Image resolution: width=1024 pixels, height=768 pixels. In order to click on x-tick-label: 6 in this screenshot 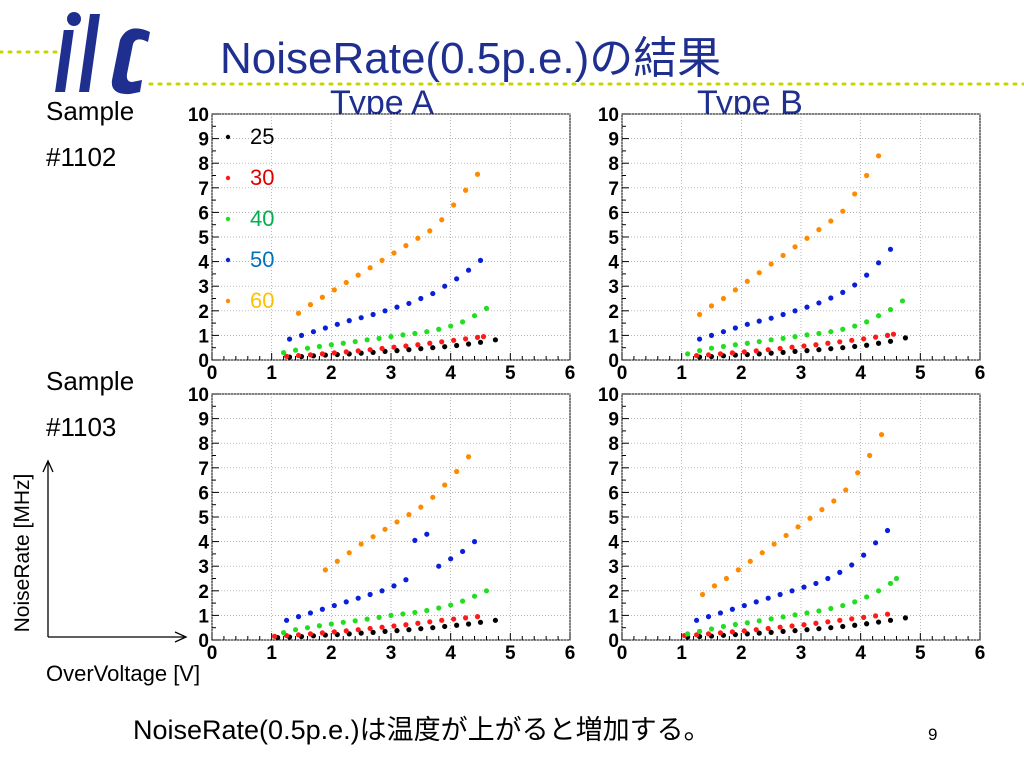, I will do `click(980, 373)`.